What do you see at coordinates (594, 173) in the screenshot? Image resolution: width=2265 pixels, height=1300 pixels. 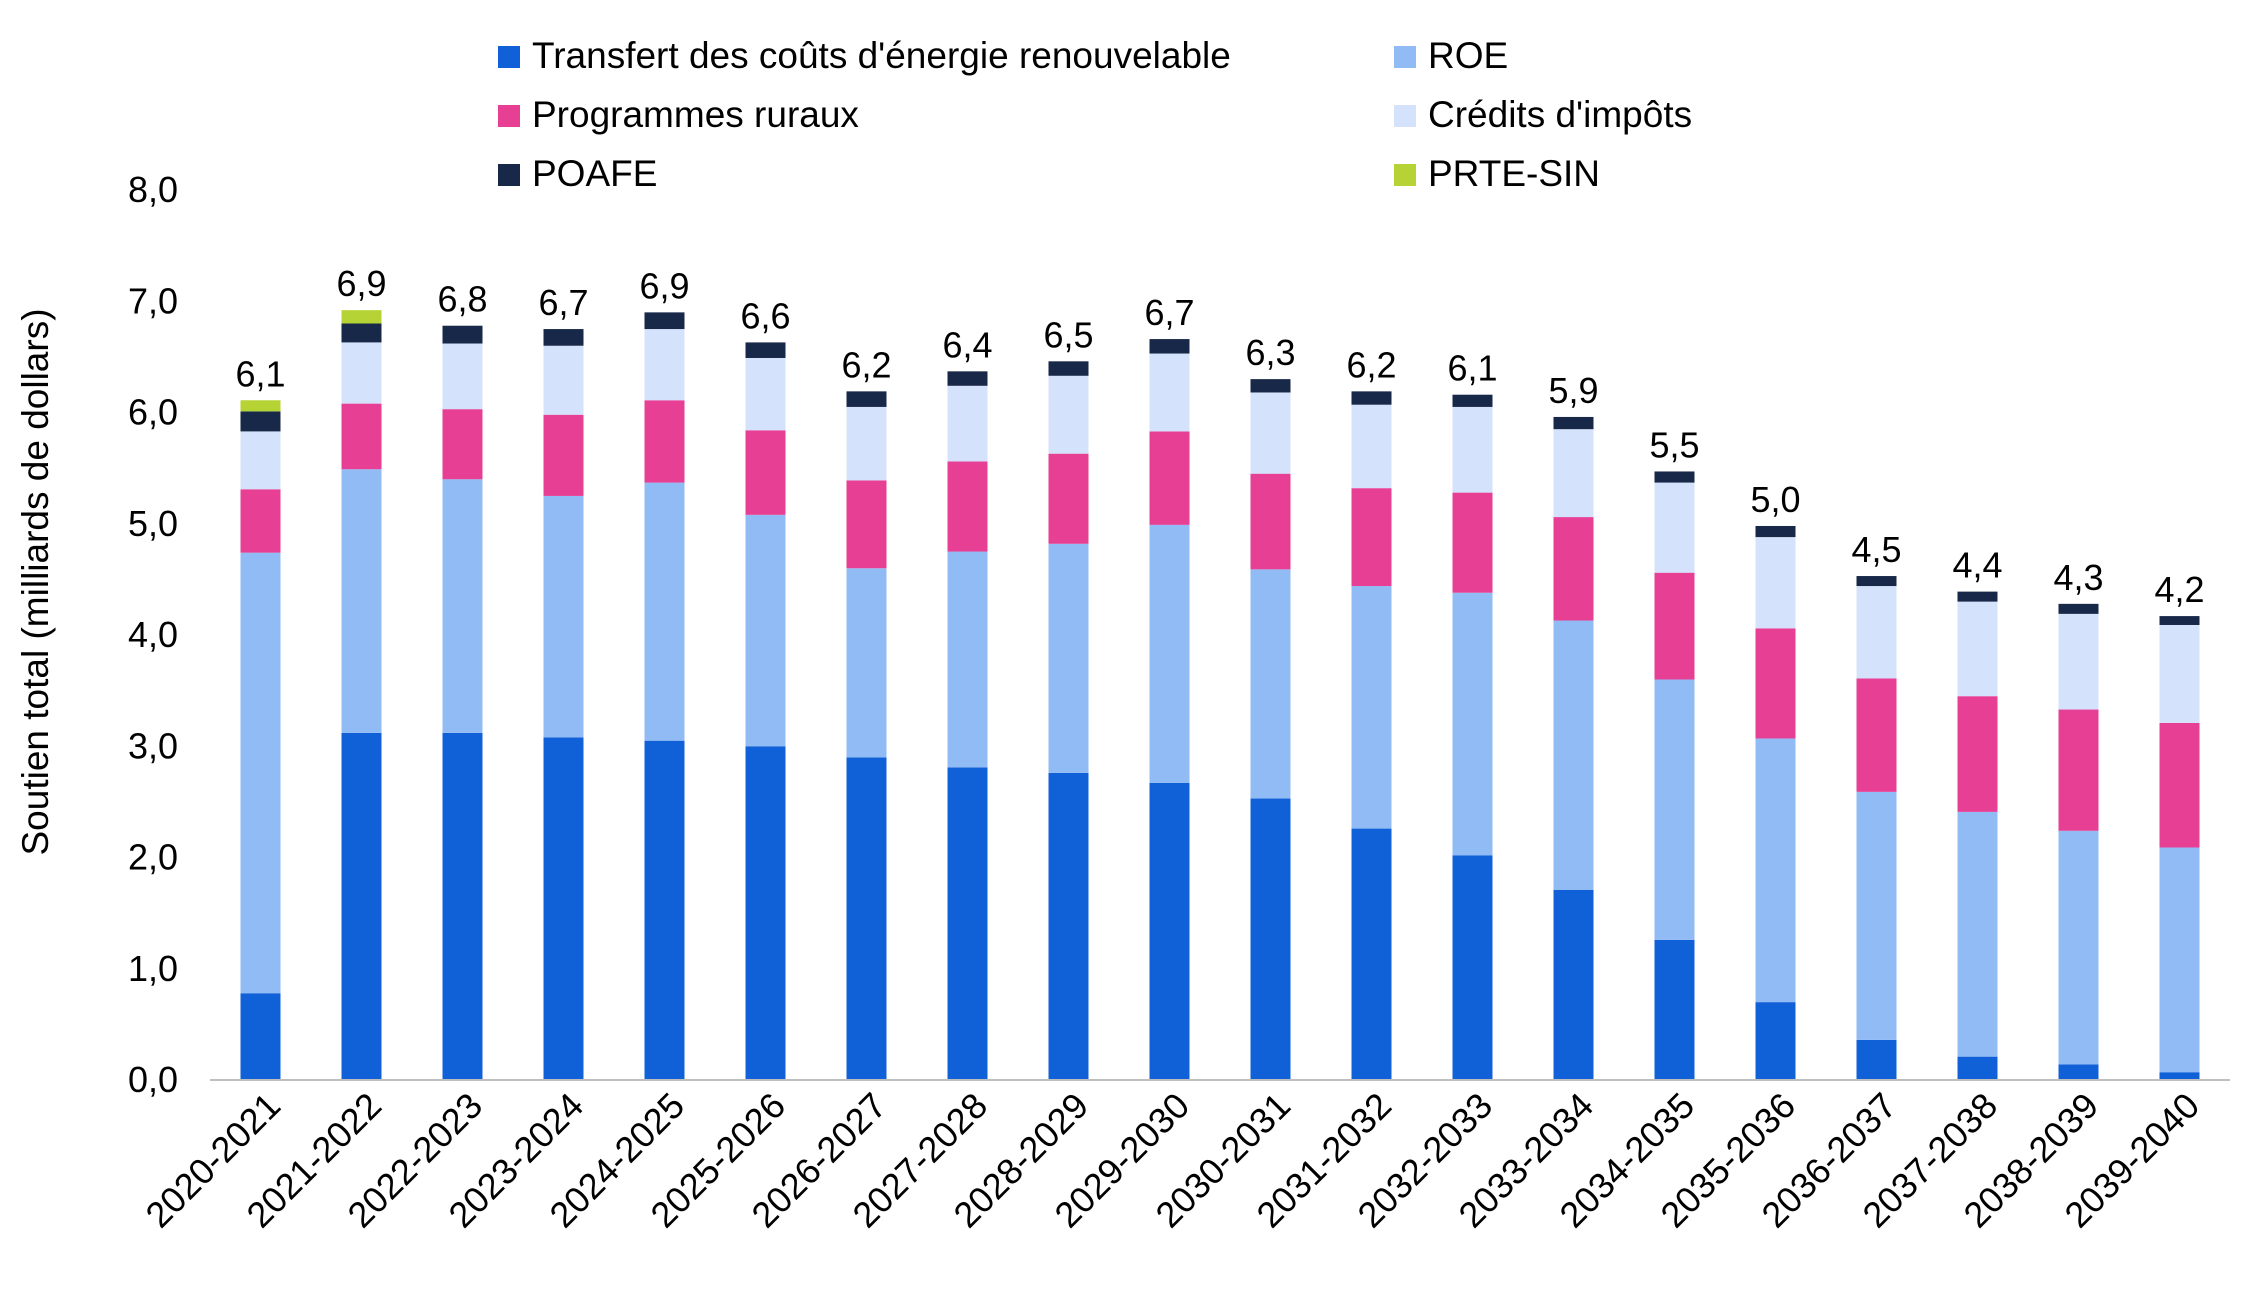 I see `legend-label: POAFE` at bounding box center [594, 173].